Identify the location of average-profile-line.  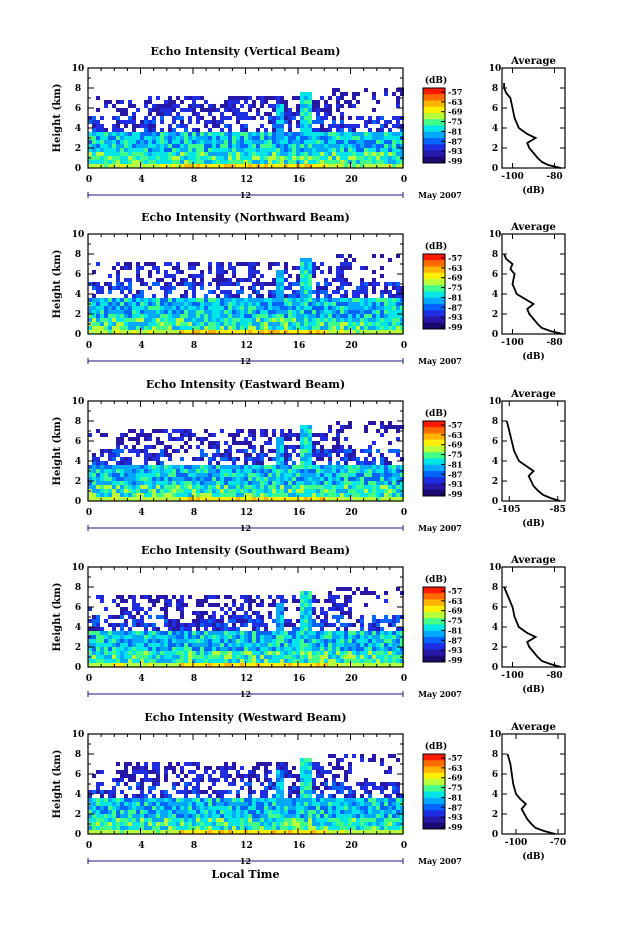
(532, 627).